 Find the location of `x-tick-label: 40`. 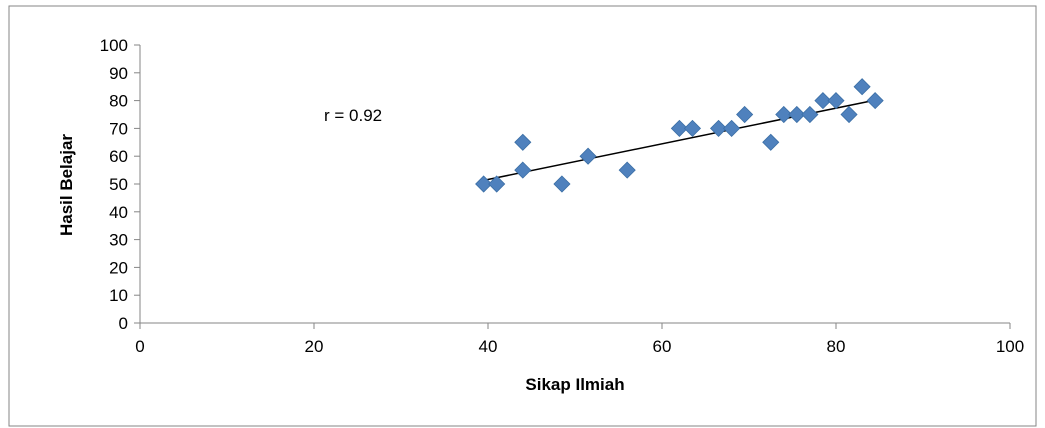

x-tick-label: 40 is located at coordinates (488, 346).